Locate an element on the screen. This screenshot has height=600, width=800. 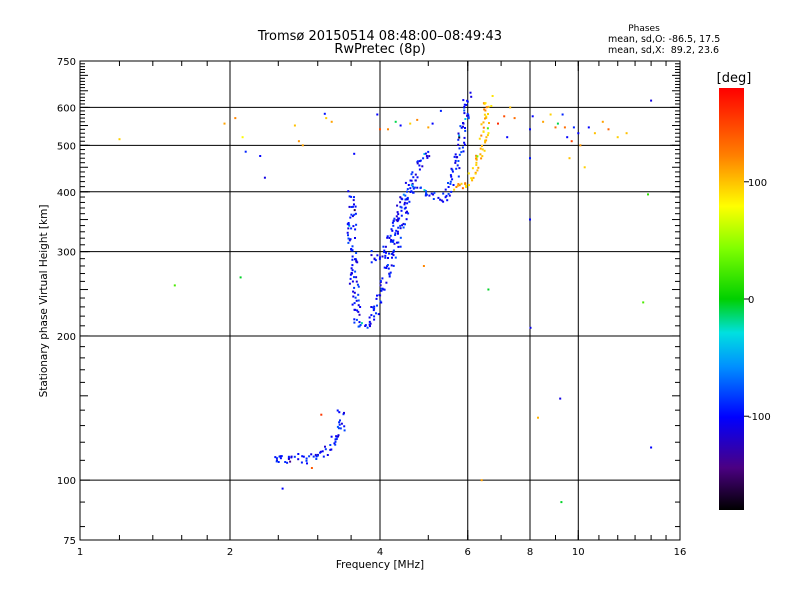
x-tick-label: 4 is located at coordinates (380, 552).